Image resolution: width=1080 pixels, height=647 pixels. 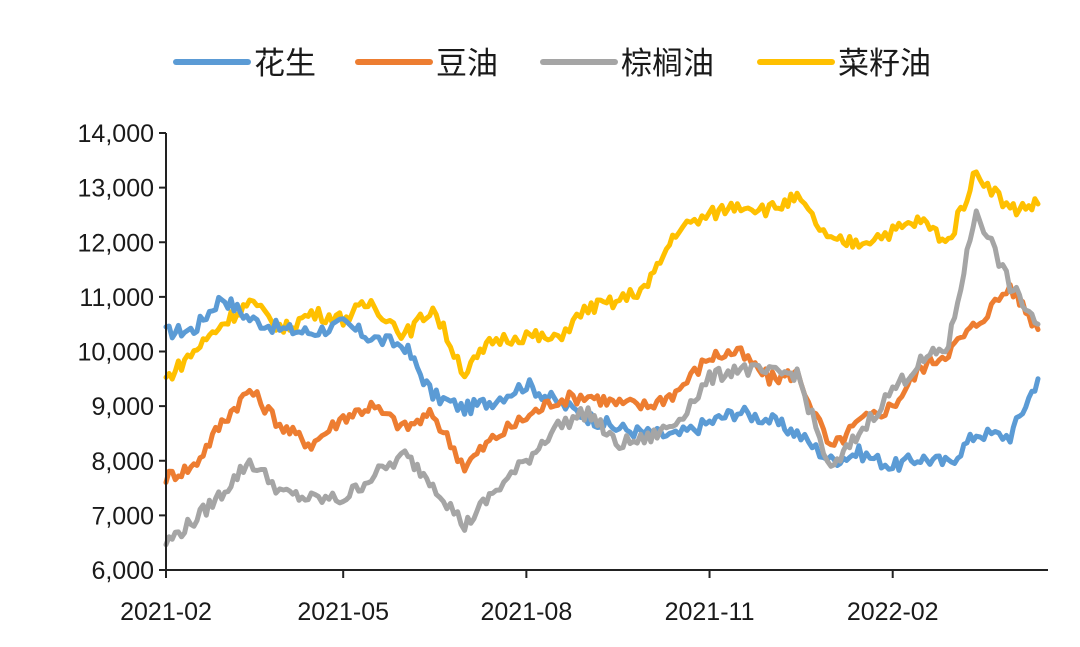 What do you see at coordinates (116, 353) in the screenshot?
I see `y-tick-label: 10,000` at bounding box center [116, 353].